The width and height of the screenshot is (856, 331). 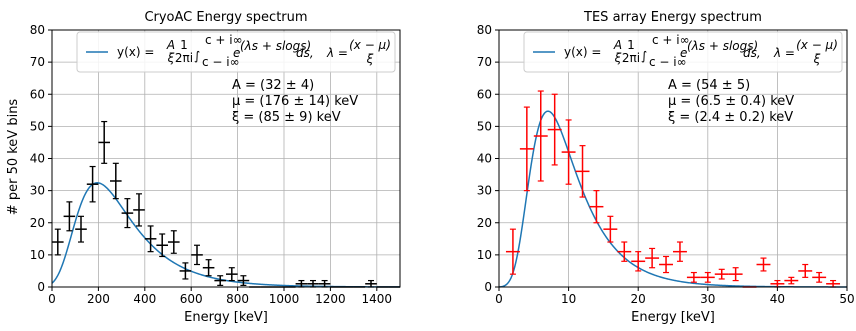 What do you see at coordinates (330, 299) in the screenshot?
I see `x-tick-label: 1200` at bounding box center [330, 299].